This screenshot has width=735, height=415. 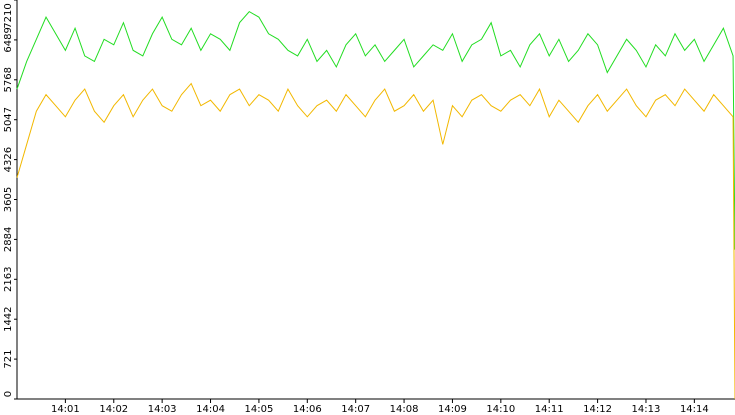 I want to click on x-tick-label: 14:05, so click(x=258, y=409).